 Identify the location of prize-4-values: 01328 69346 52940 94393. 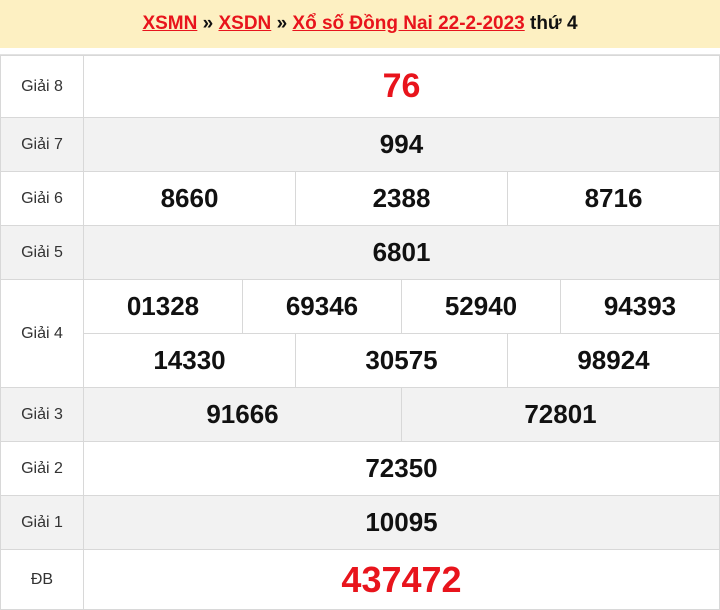
(401, 306).